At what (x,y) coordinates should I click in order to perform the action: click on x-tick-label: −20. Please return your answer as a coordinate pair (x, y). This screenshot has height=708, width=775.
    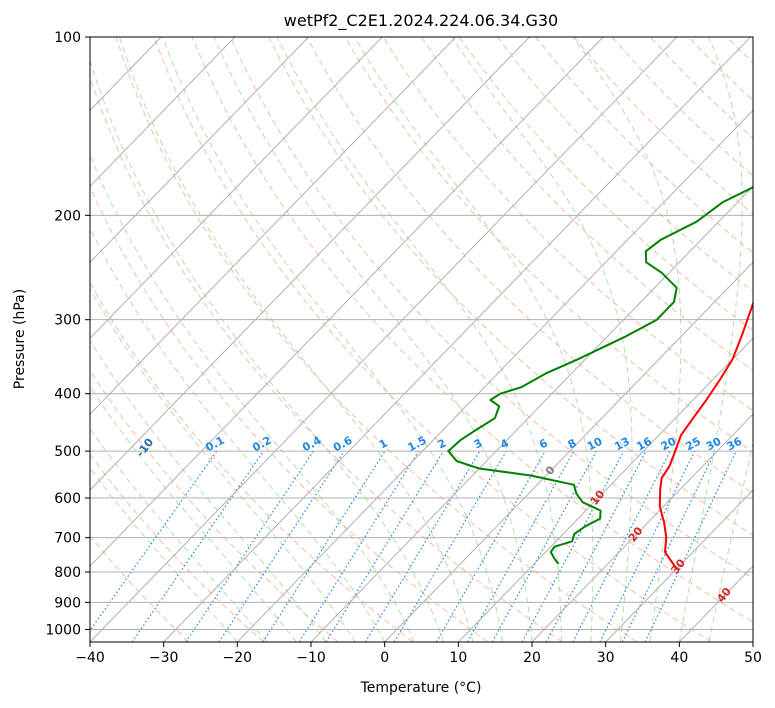
    Looking at the image, I should click on (238, 658).